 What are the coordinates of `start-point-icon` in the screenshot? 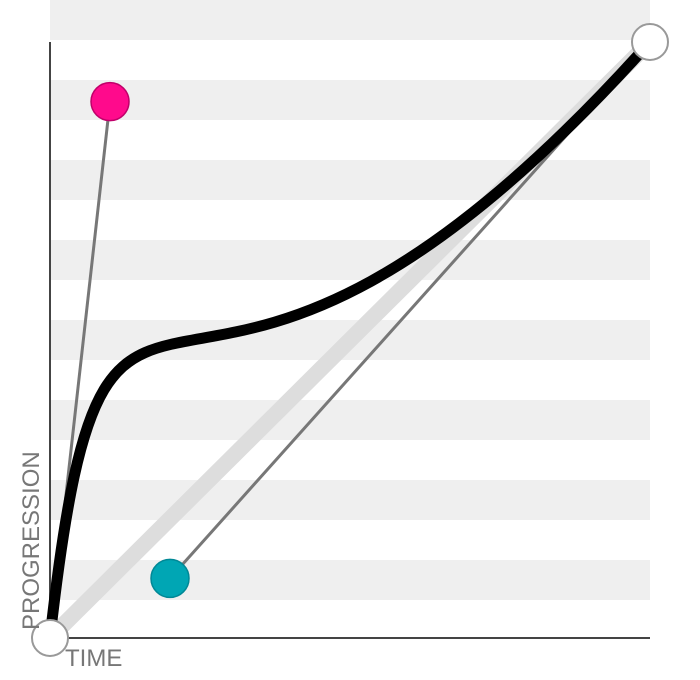 It's located at (50, 638).